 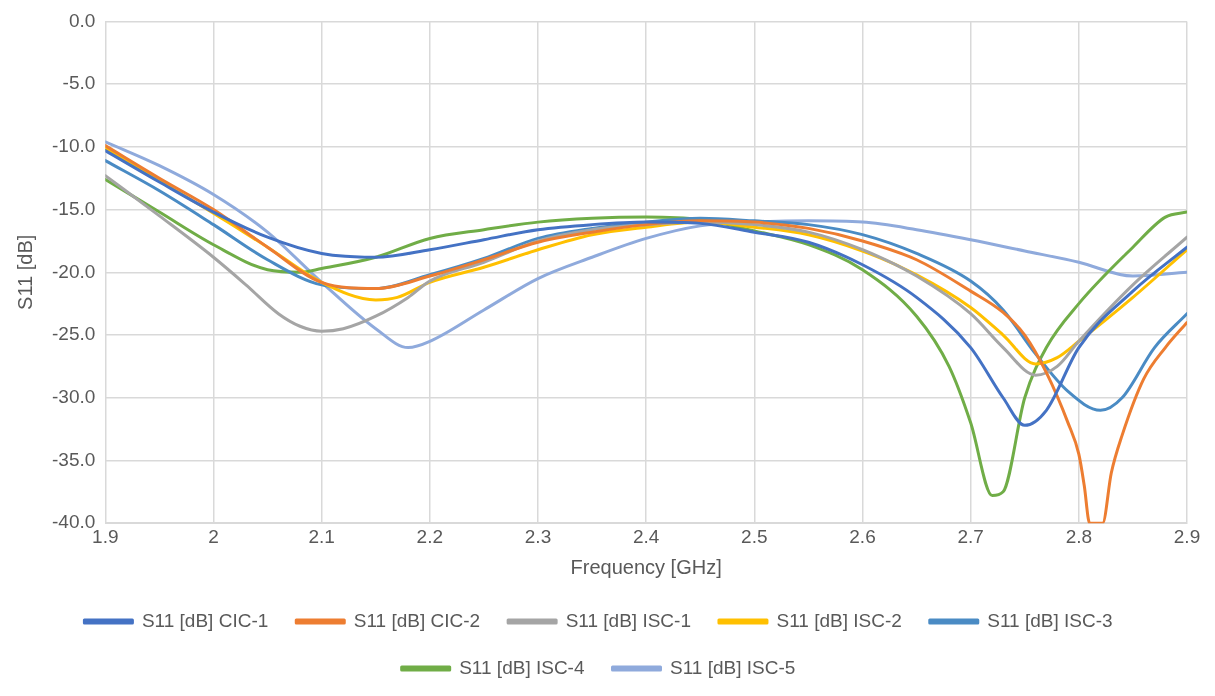 I want to click on y-axis-title: S11 [dB], so click(x=24, y=272).